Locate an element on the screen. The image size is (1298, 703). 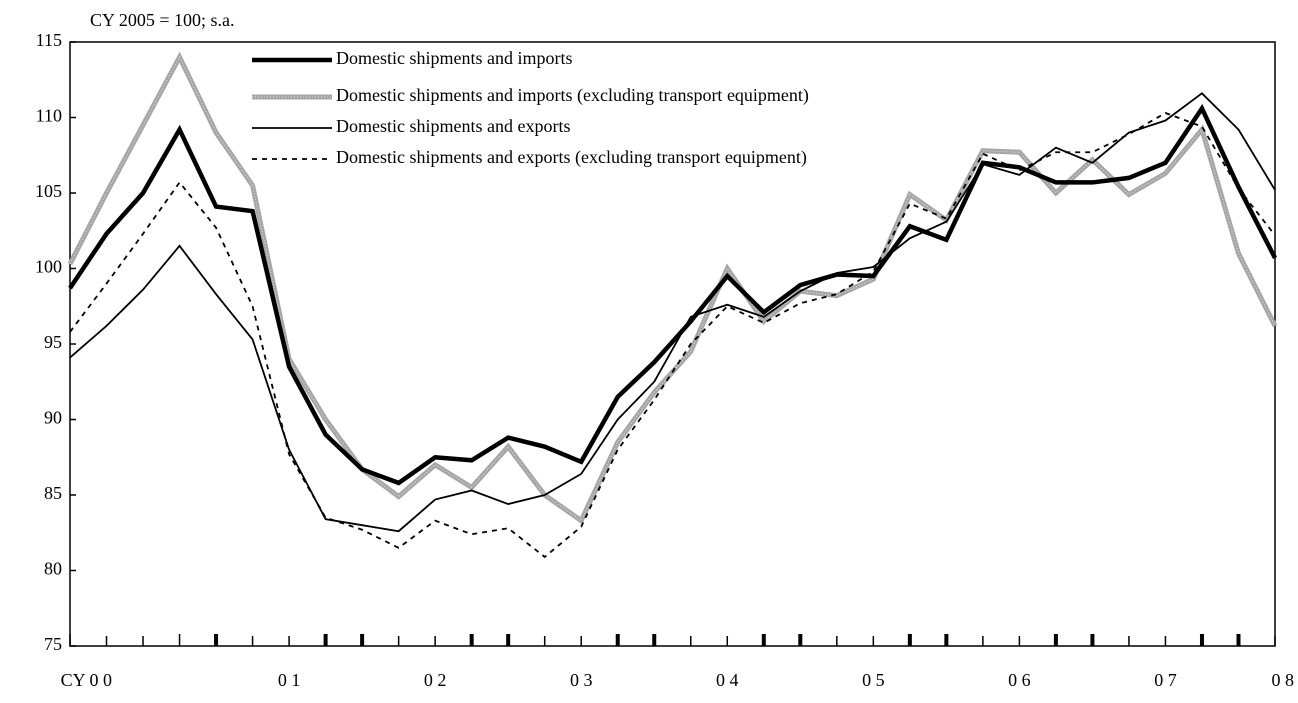
y-tick-label: 110 is located at coordinates (49, 116).